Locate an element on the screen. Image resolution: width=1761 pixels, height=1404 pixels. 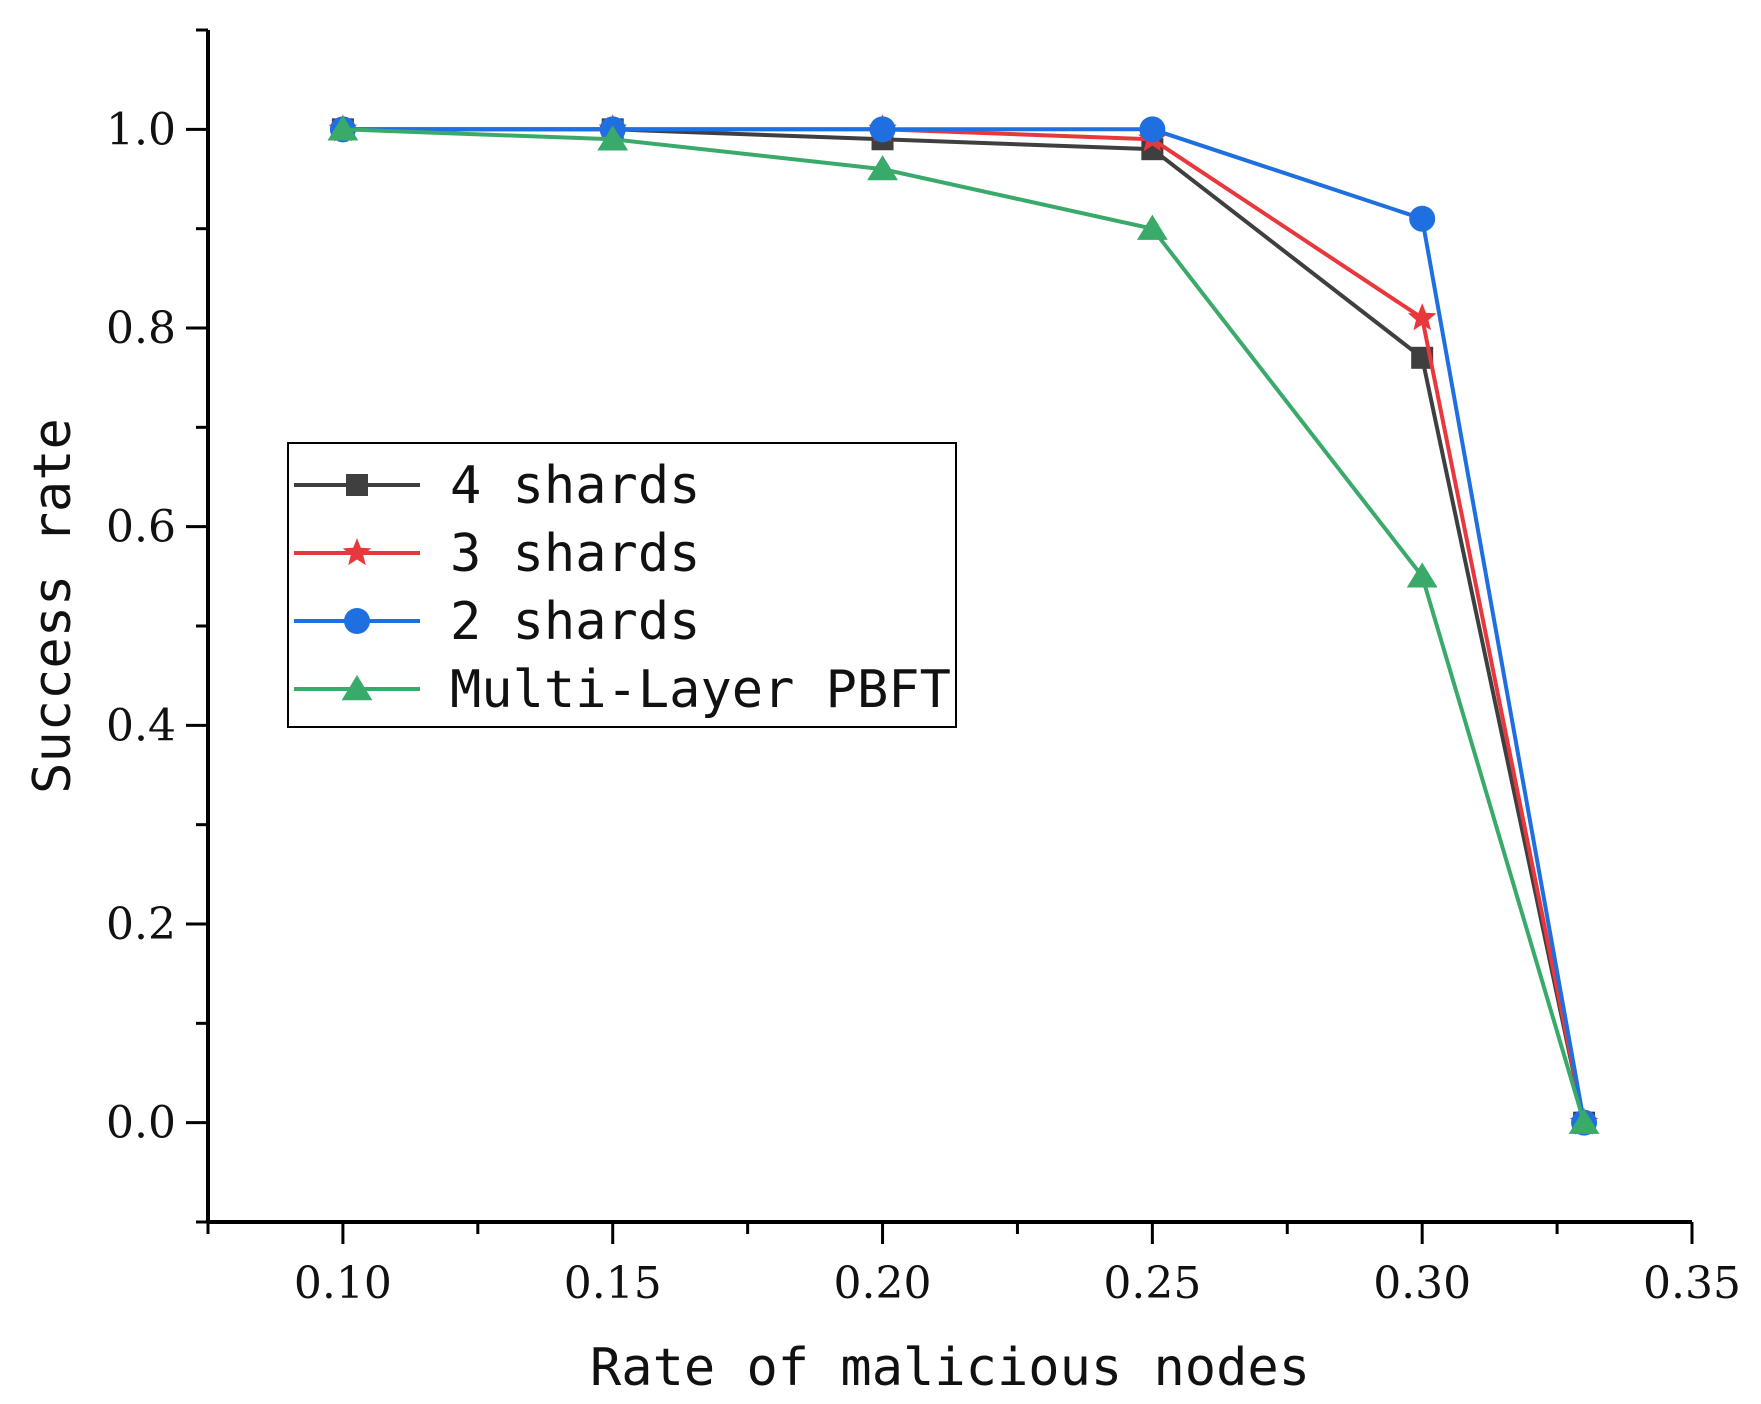
y-tick-label: 0.0 is located at coordinates (141, 1123).